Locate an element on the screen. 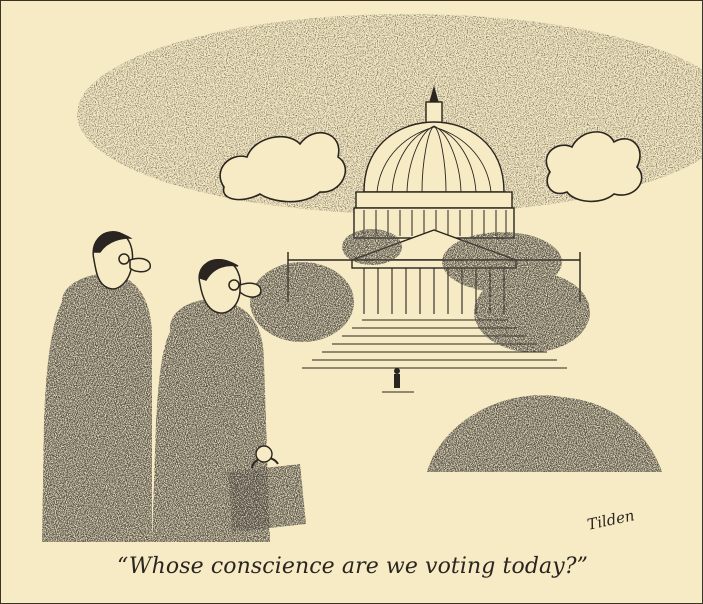 The height and width of the screenshot is (604, 703). hand is located at coordinates (264, 454).